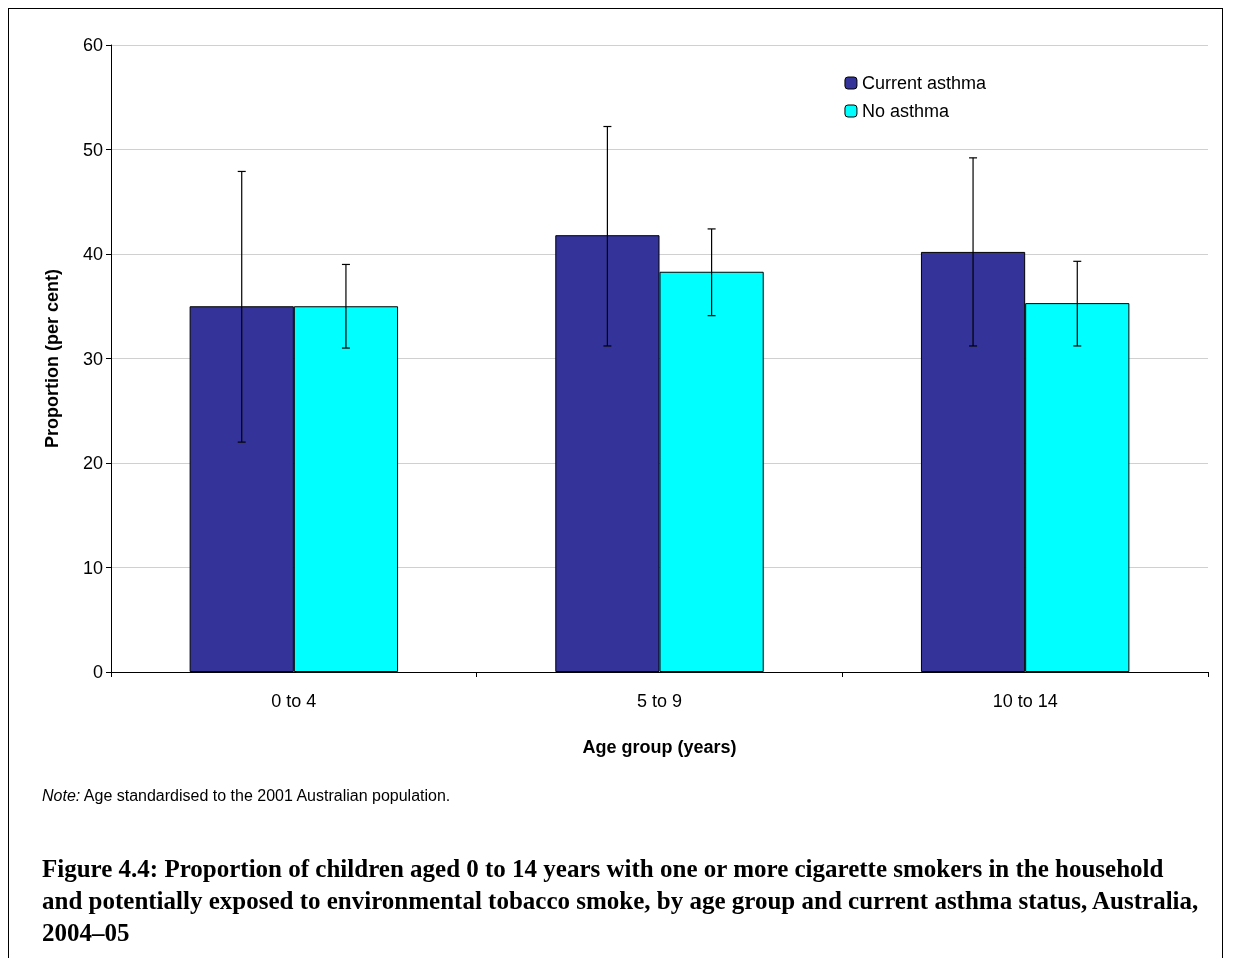  I want to click on x-tick-label: 0 to 4, so click(294, 701).